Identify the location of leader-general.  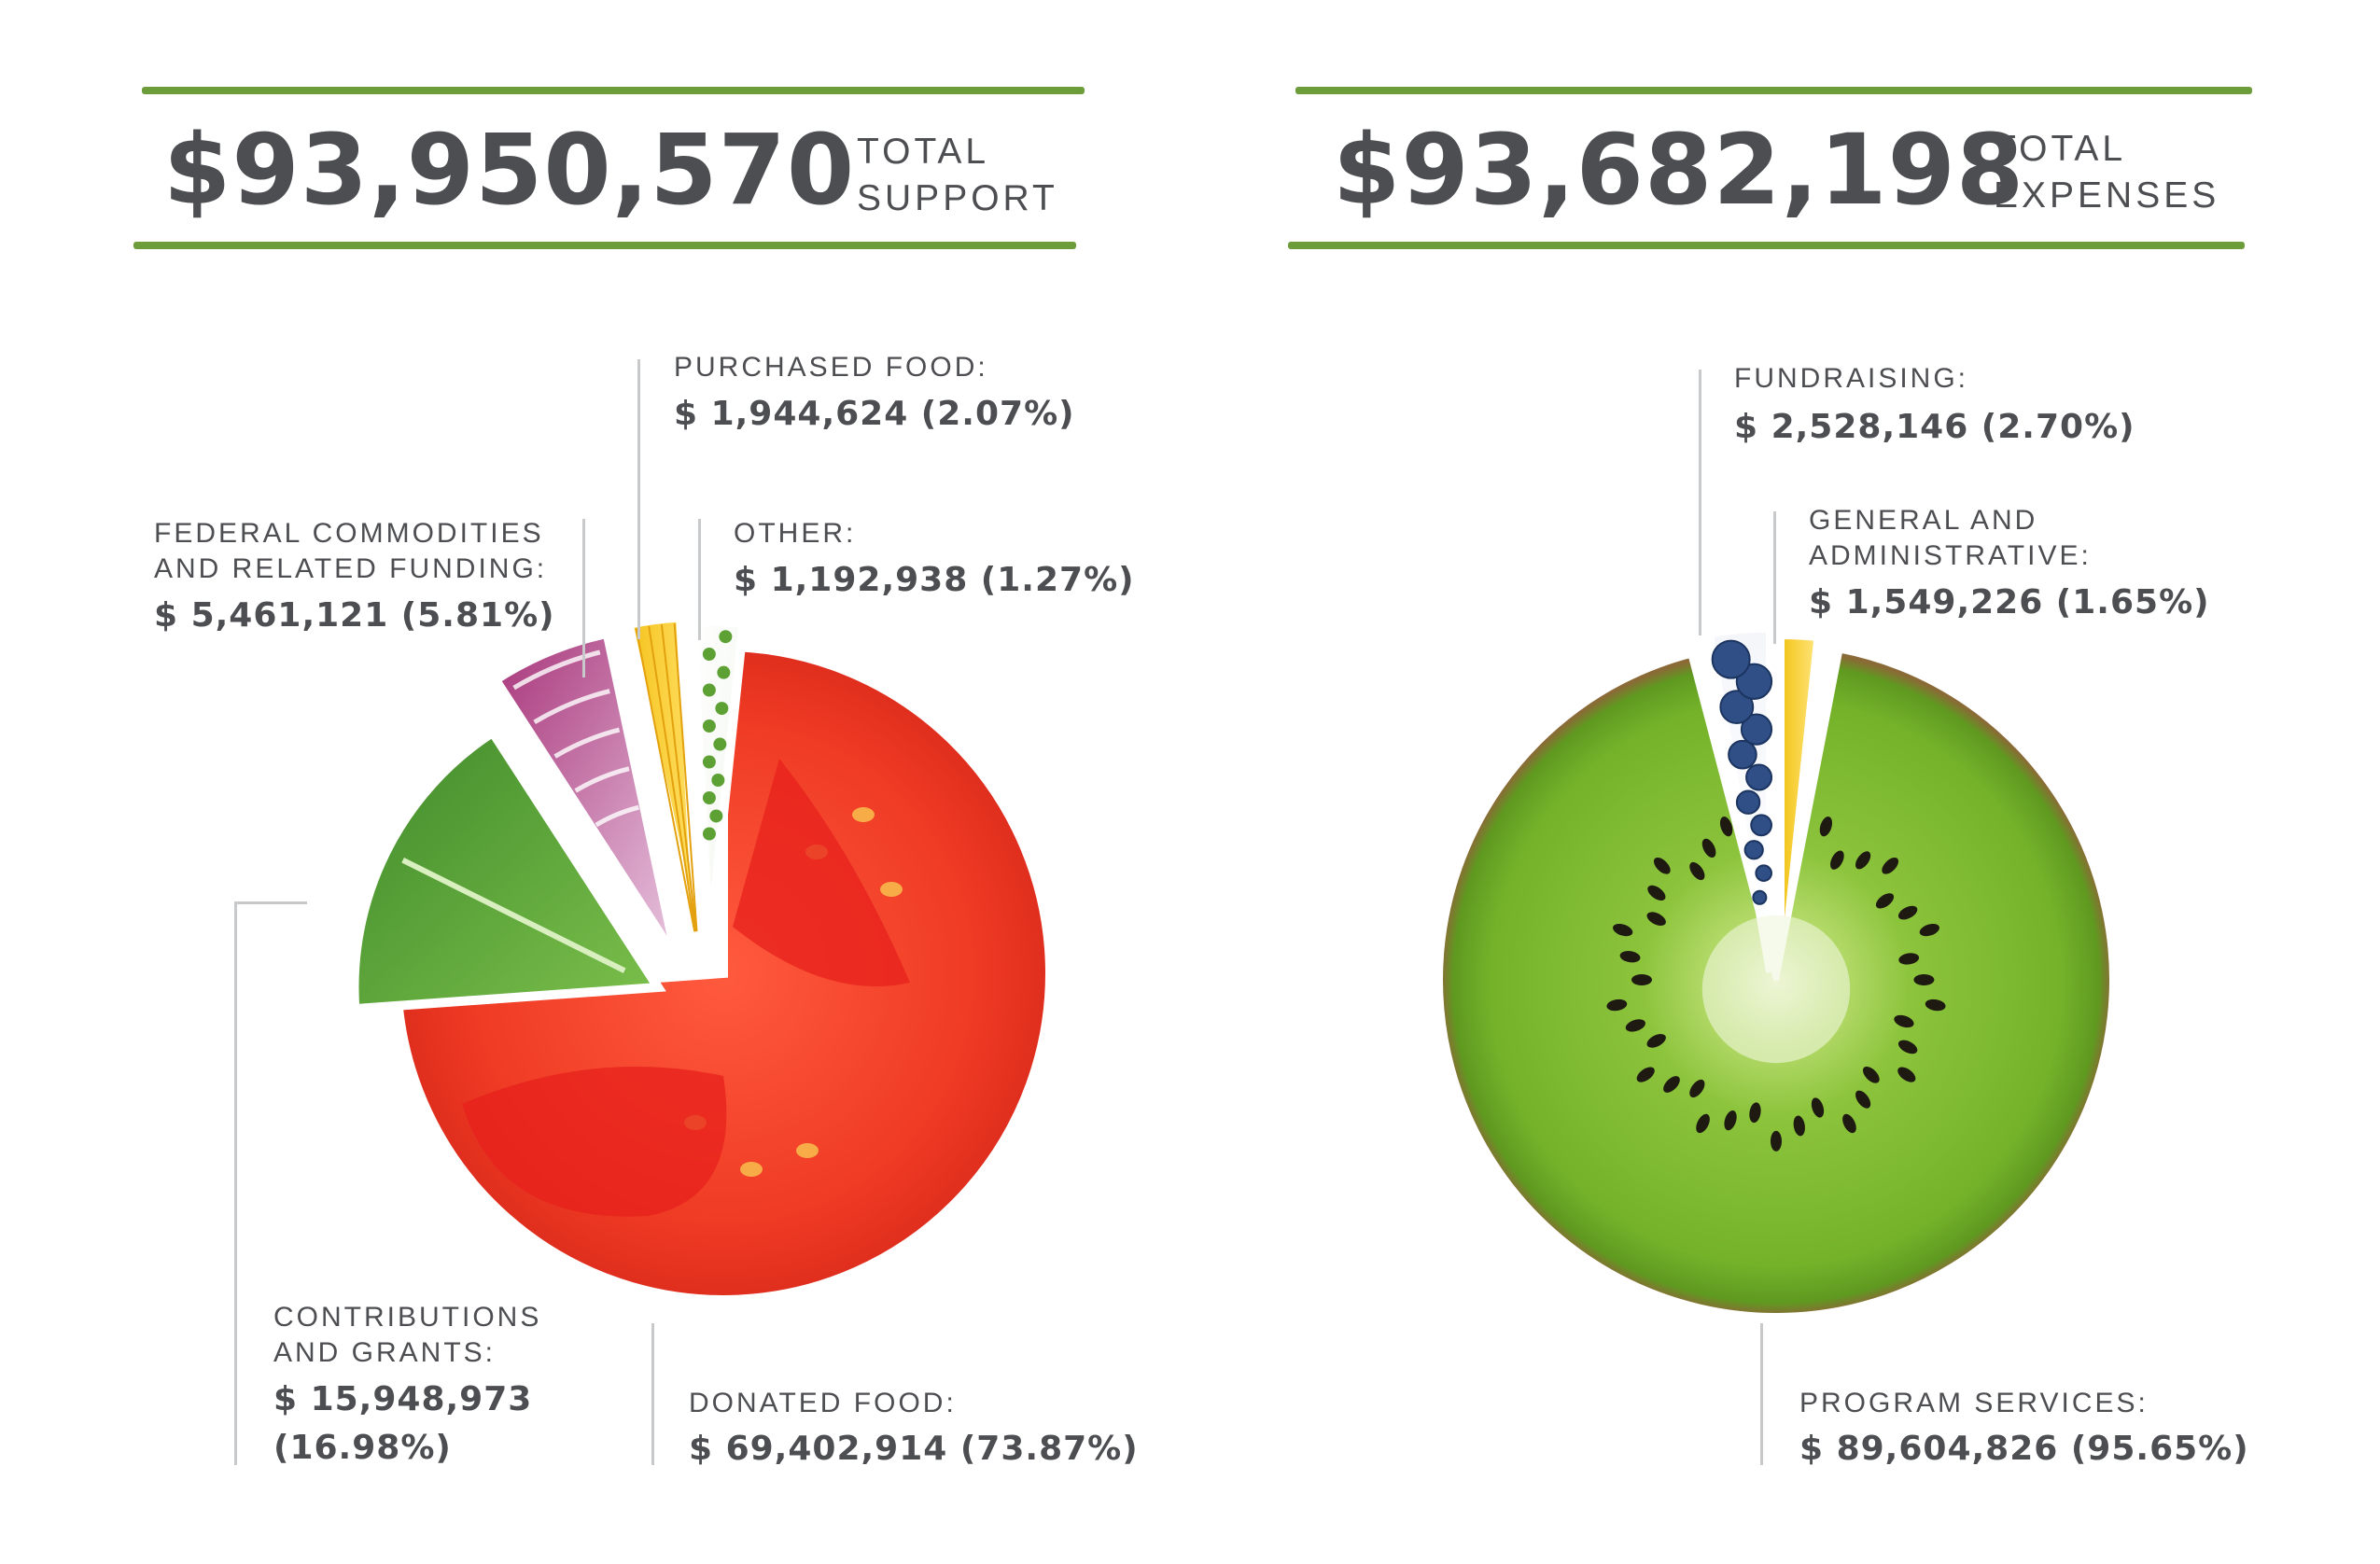
(1774, 577).